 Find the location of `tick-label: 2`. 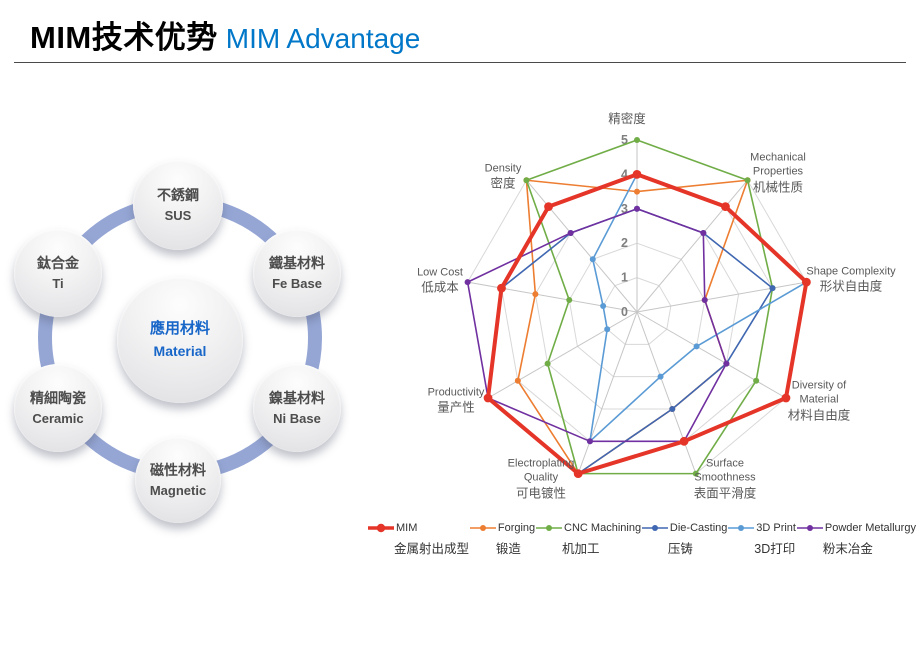

tick-label: 2 is located at coordinates (624, 243).